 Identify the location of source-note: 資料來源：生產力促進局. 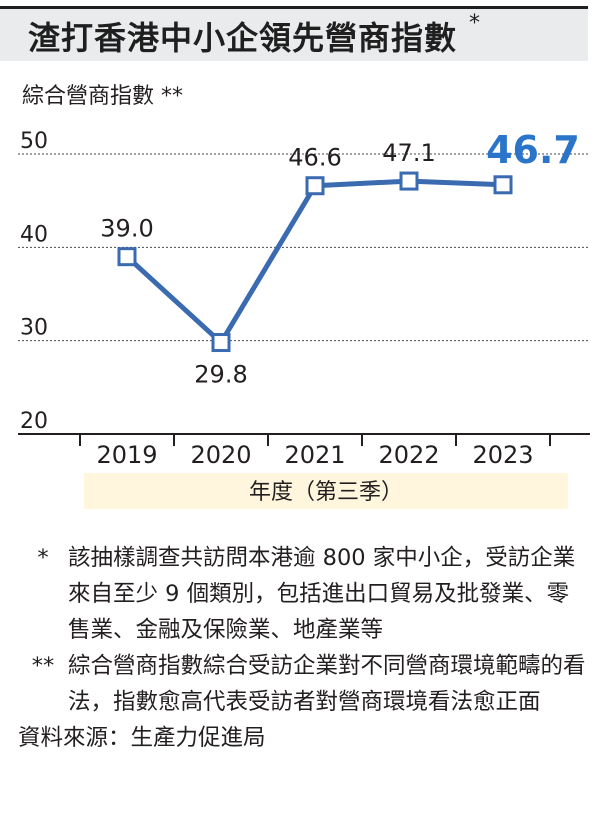
(142, 738).